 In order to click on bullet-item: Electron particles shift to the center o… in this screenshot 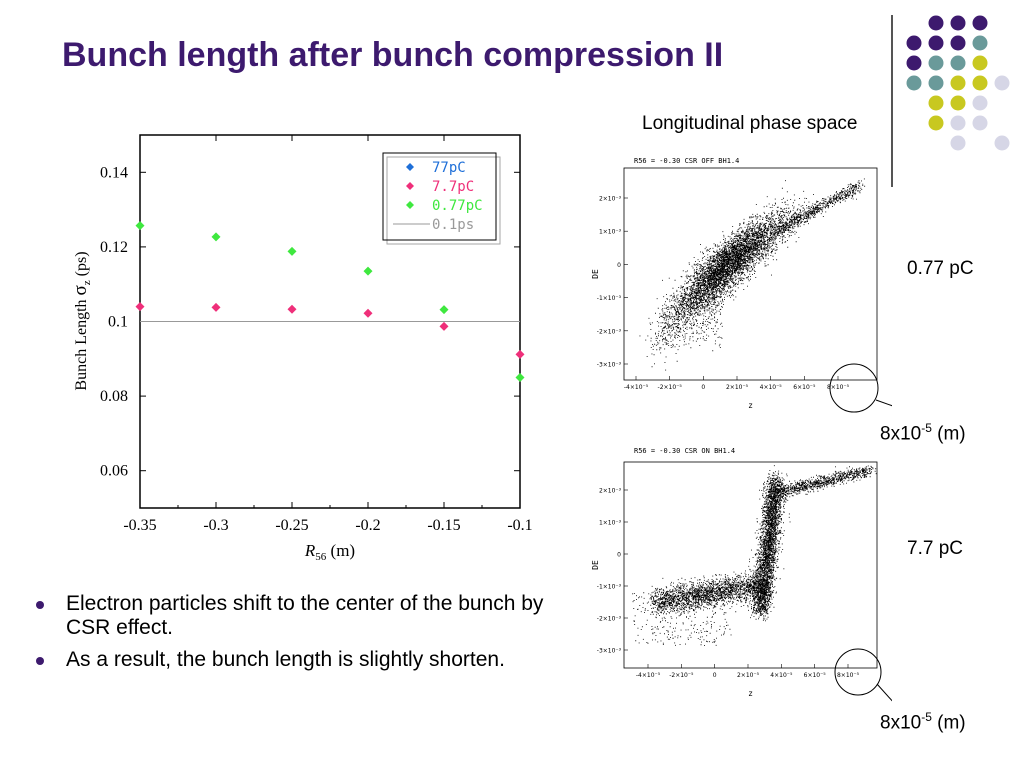, I will do `click(300, 616)`.